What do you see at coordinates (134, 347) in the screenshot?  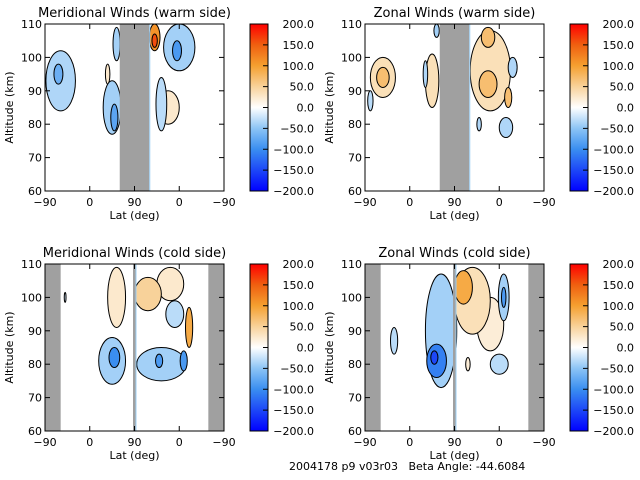 I see `data-gap-line` at bounding box center [134, 347].